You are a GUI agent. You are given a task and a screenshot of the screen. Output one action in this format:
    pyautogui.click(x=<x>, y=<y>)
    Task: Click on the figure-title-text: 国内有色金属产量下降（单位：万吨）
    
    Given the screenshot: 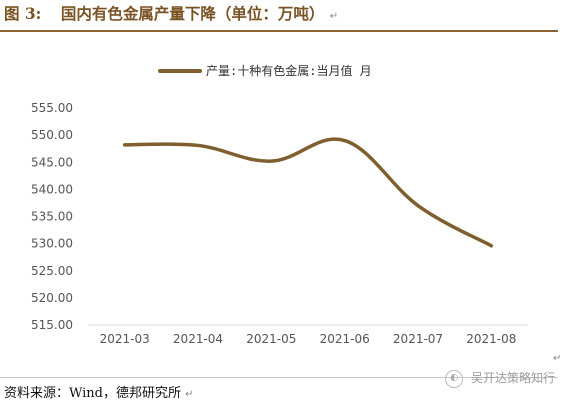 What is the action you would take?
    pyautogui.click(x=192, y=13)
    